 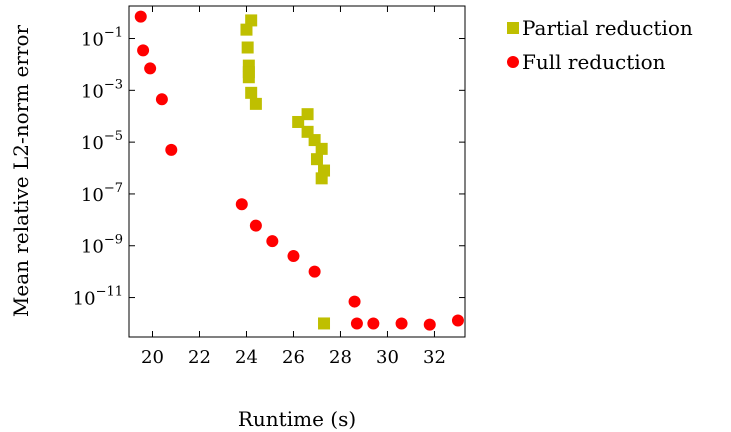 What do you see at coordinates (513, 28) in the screenshot?
I see `legend-marker-partial` at bounding box center [513, 28].